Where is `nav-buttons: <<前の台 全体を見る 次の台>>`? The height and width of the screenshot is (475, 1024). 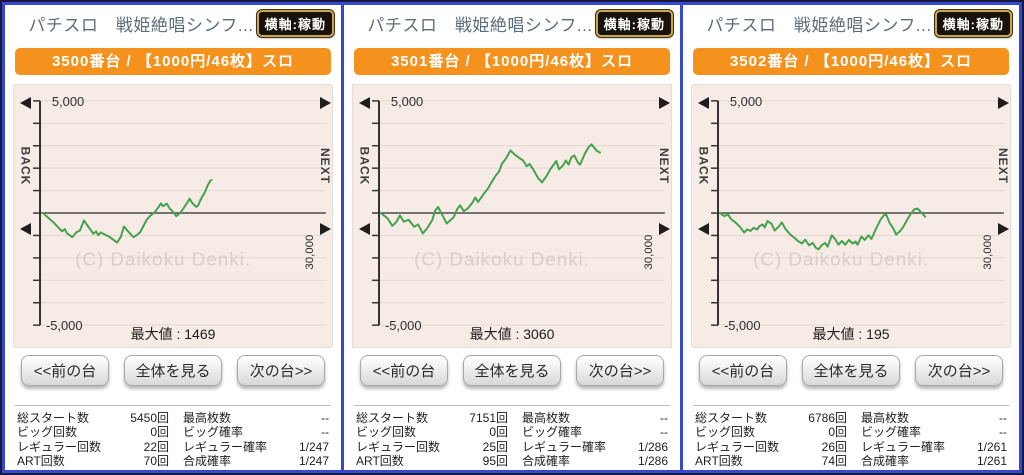 nav-buttons: <<前の台 全体を見る 次の台>> is located at coordinates (851, 370).